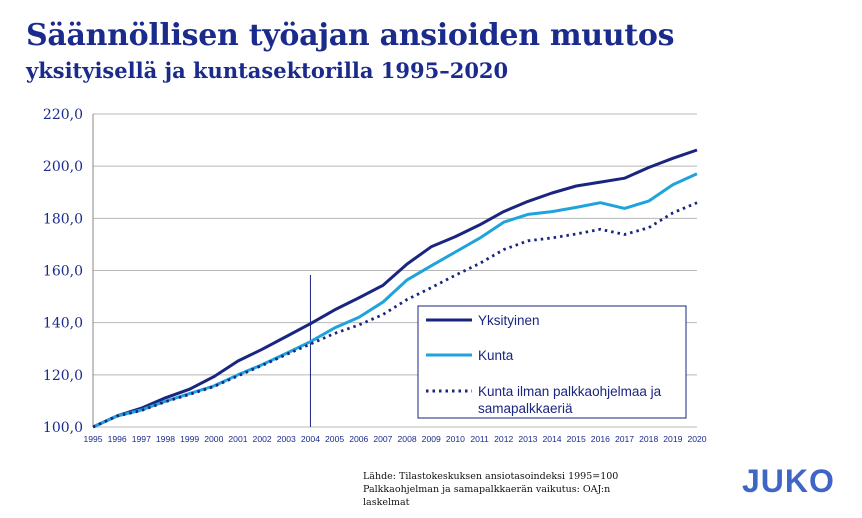 The width and height of the screenshot is (862, 518). I want to click on x-tick-label: 1995, so click(92, 439).